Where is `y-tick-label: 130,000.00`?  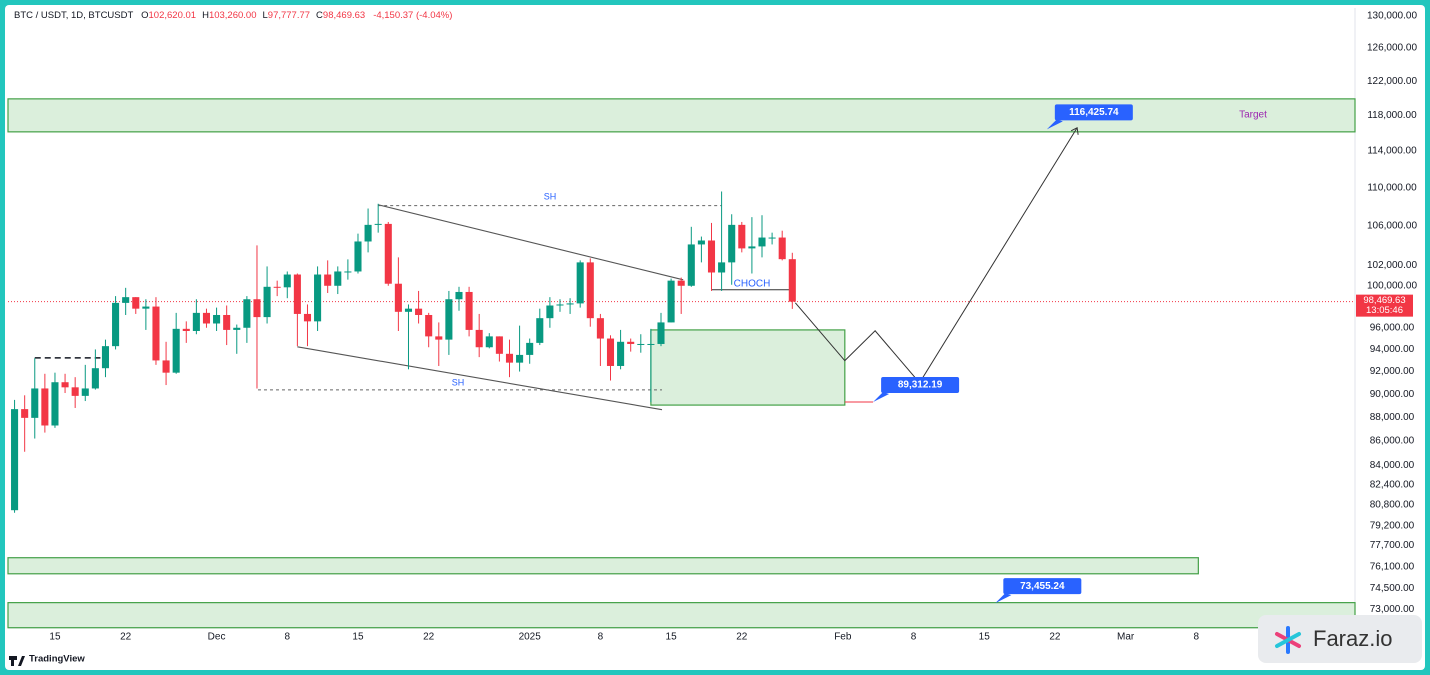
y-tick-label: 130,000.00 is located at coordinates (1392, 16).